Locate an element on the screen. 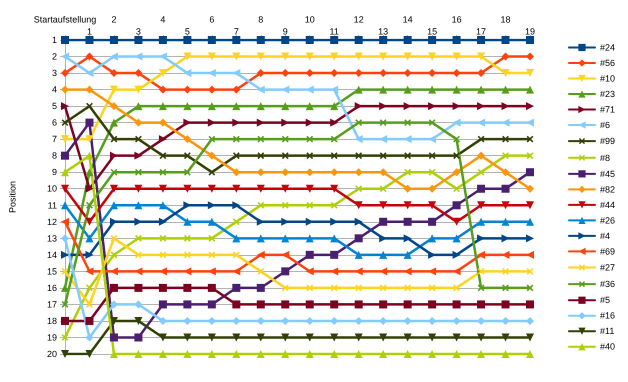 This screenshot has height=382, width=628. y-tick-label: 16 is located at coordinates (51, 287).